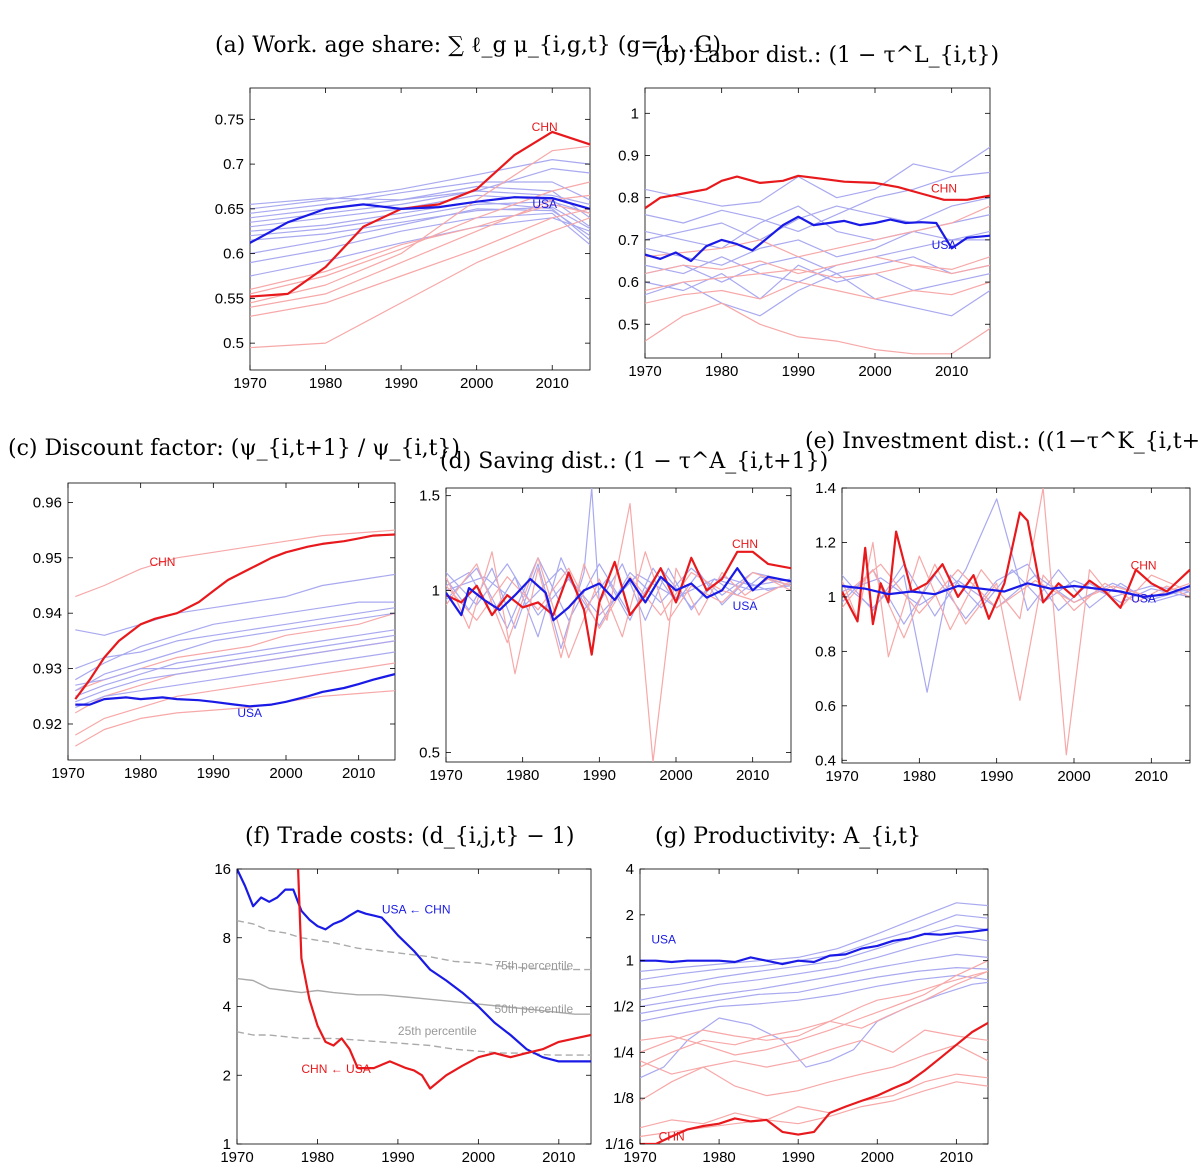 The image size is (1200, 1173). What do you see at coordinates (874, 371) in the screenshot?
I see `panel-b-xtick-label: 2000` at bounding box center [874, 371].